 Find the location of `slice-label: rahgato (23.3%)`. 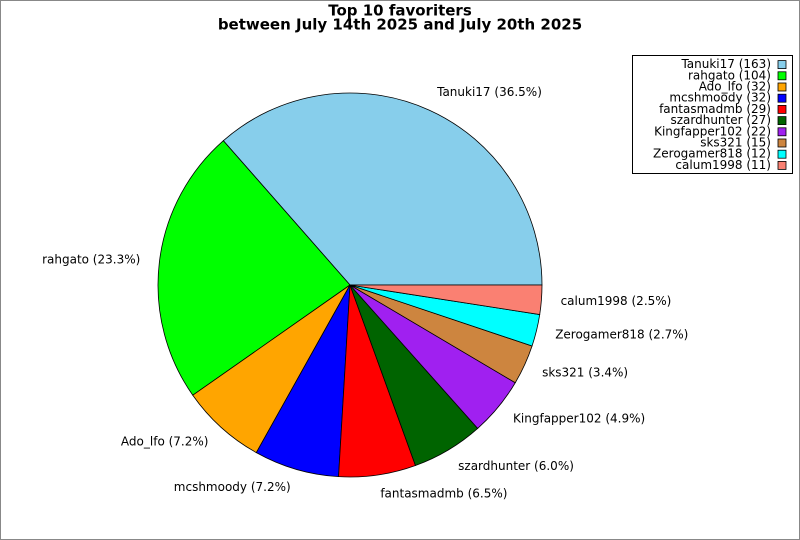

slice-label: rahgato (23.3%) is located at coordinates (91, 259).